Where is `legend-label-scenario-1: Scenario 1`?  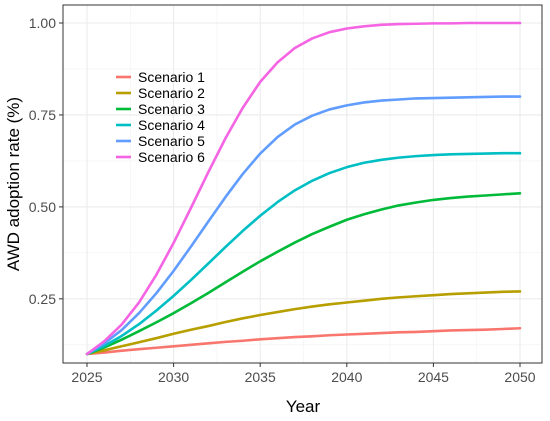 legend-label-scenario-1: Scenario 1 is located at coordinates (171, 77).